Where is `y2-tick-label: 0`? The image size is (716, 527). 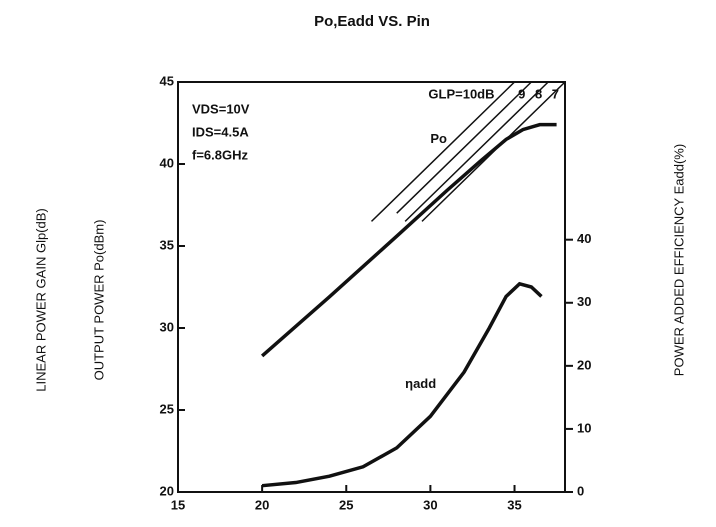 y2-tick-label: 0 is located at coordinates (580, 490).